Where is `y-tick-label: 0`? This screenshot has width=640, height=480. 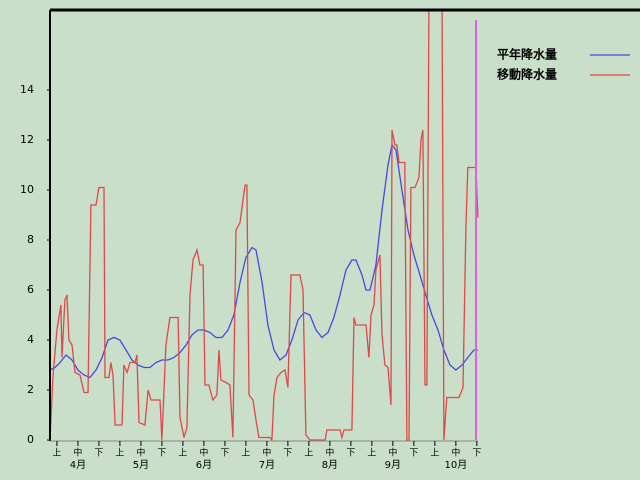 y-tick-label: 0 is located at coordinates (30, 439).